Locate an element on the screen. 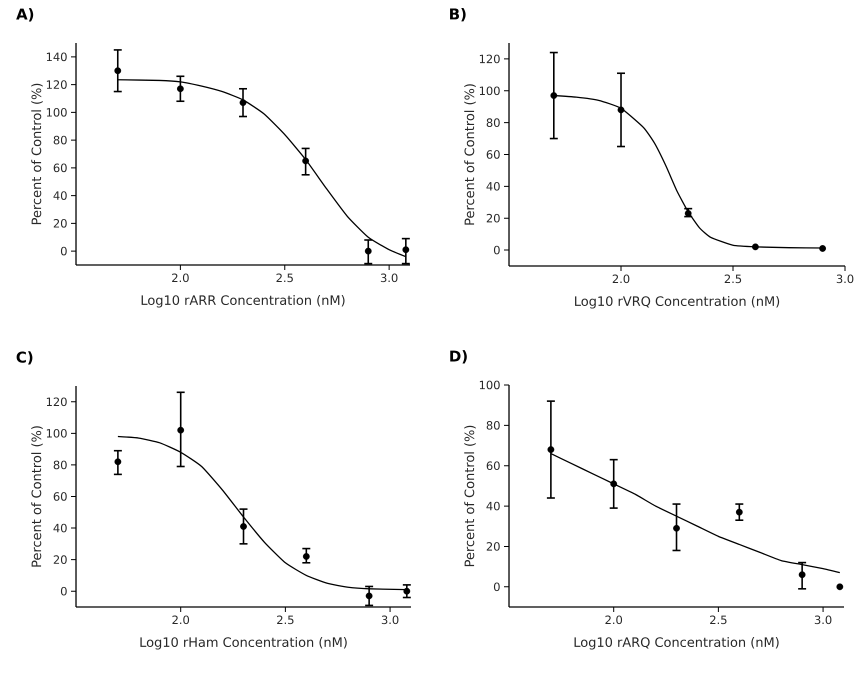 This screenshot has width=859, height=673. y-tick-label: 140 is located at coordinates (56, 57).